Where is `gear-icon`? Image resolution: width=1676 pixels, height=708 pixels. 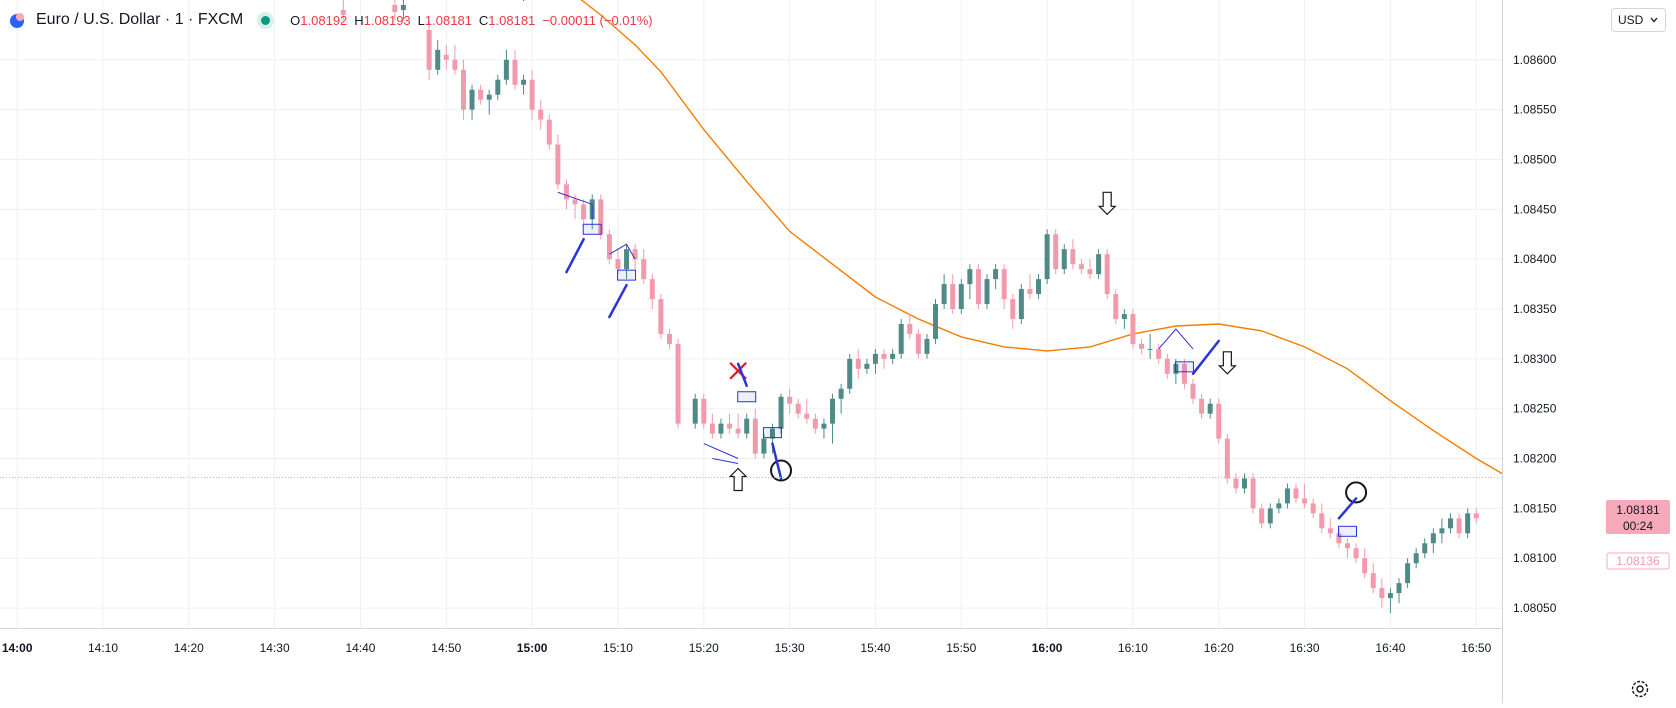 gear-icon is located at coordinates (1640, 689).